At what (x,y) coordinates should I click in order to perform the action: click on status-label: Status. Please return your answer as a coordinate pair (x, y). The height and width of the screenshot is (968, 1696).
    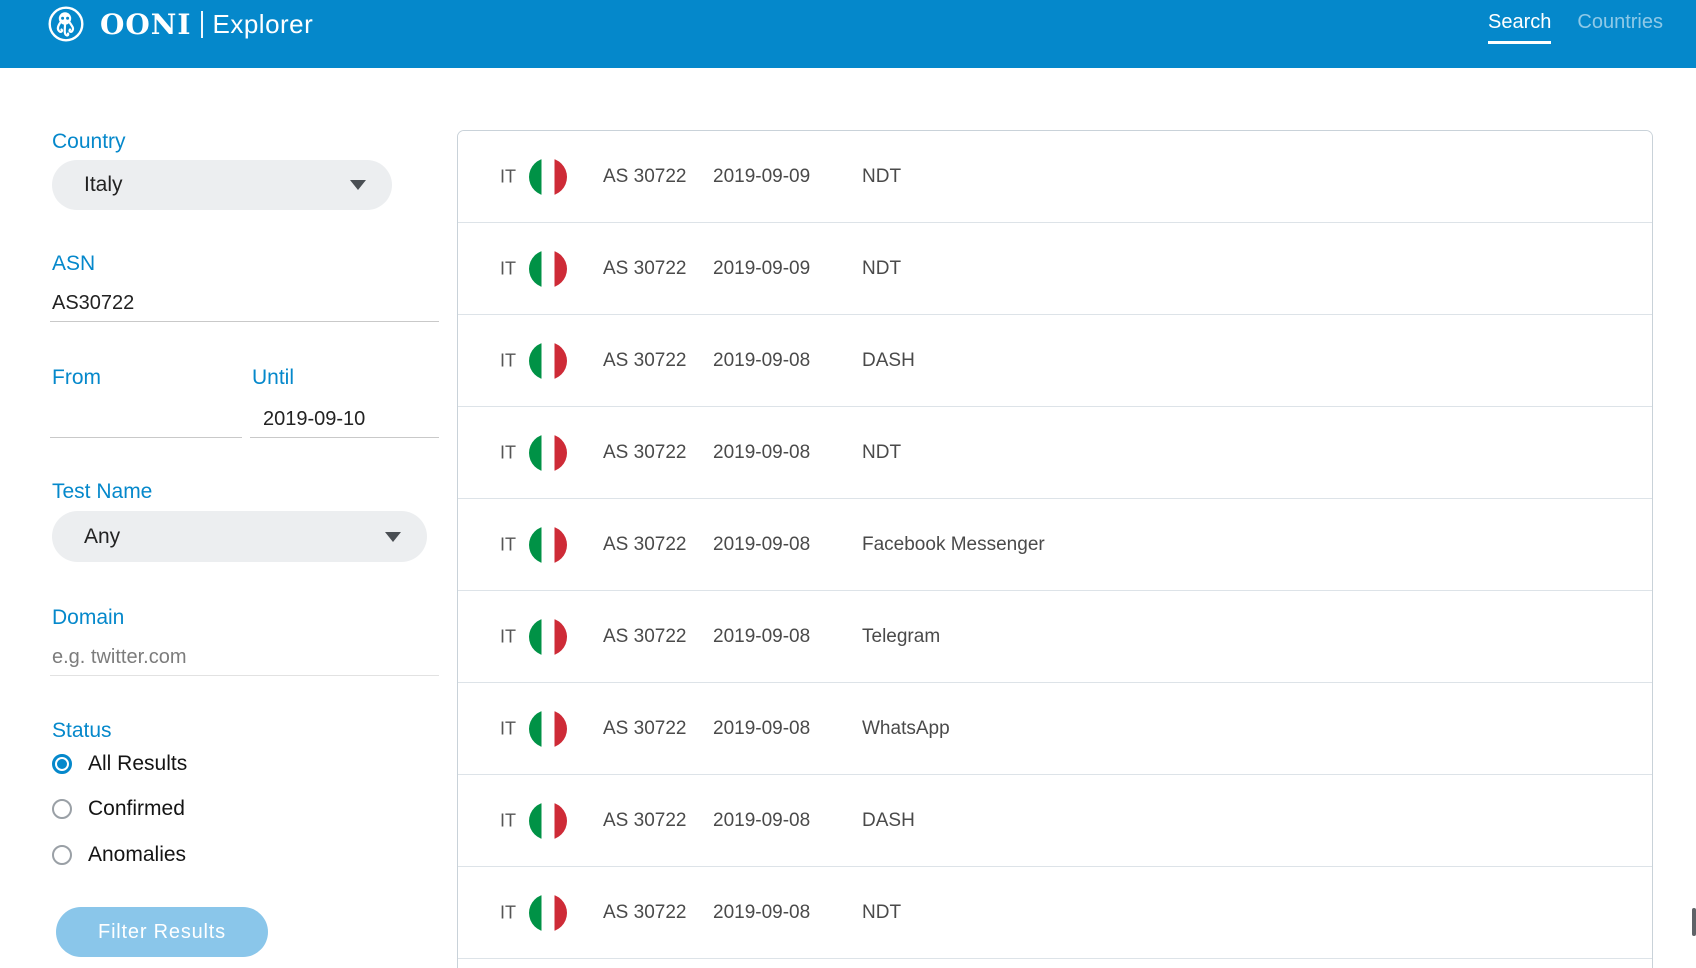
    Looking at the image, I should click on (82, 730).